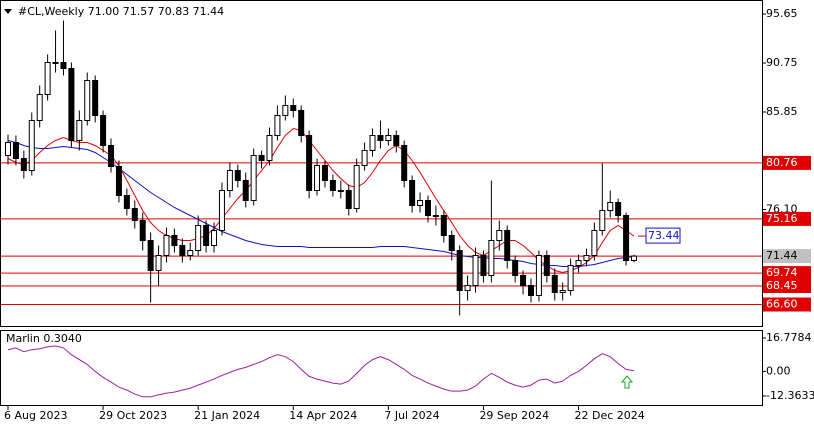  What do you see at coordinates (782, 162) in the screenshot?
I see `level-label: 80.76` at bounding box center [782, 162].